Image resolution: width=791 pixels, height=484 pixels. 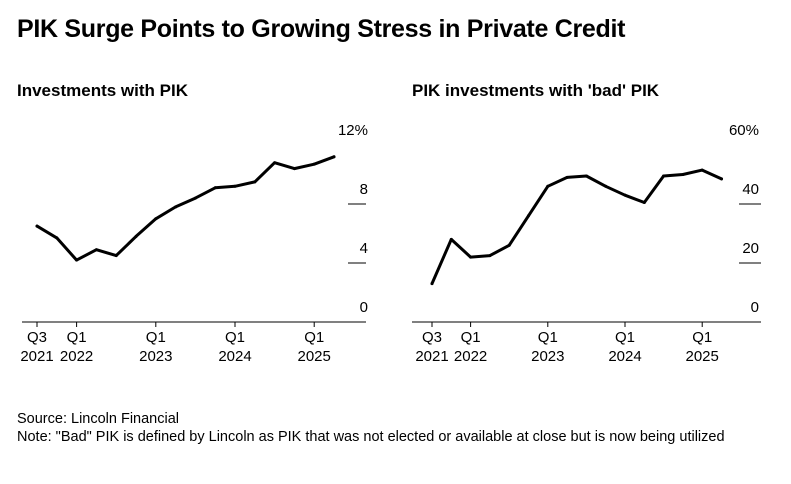 What do you see at coordinates (750, 189) in the screenshot?
I see `y-tick-label: 40` at bounding box center [750, 189].